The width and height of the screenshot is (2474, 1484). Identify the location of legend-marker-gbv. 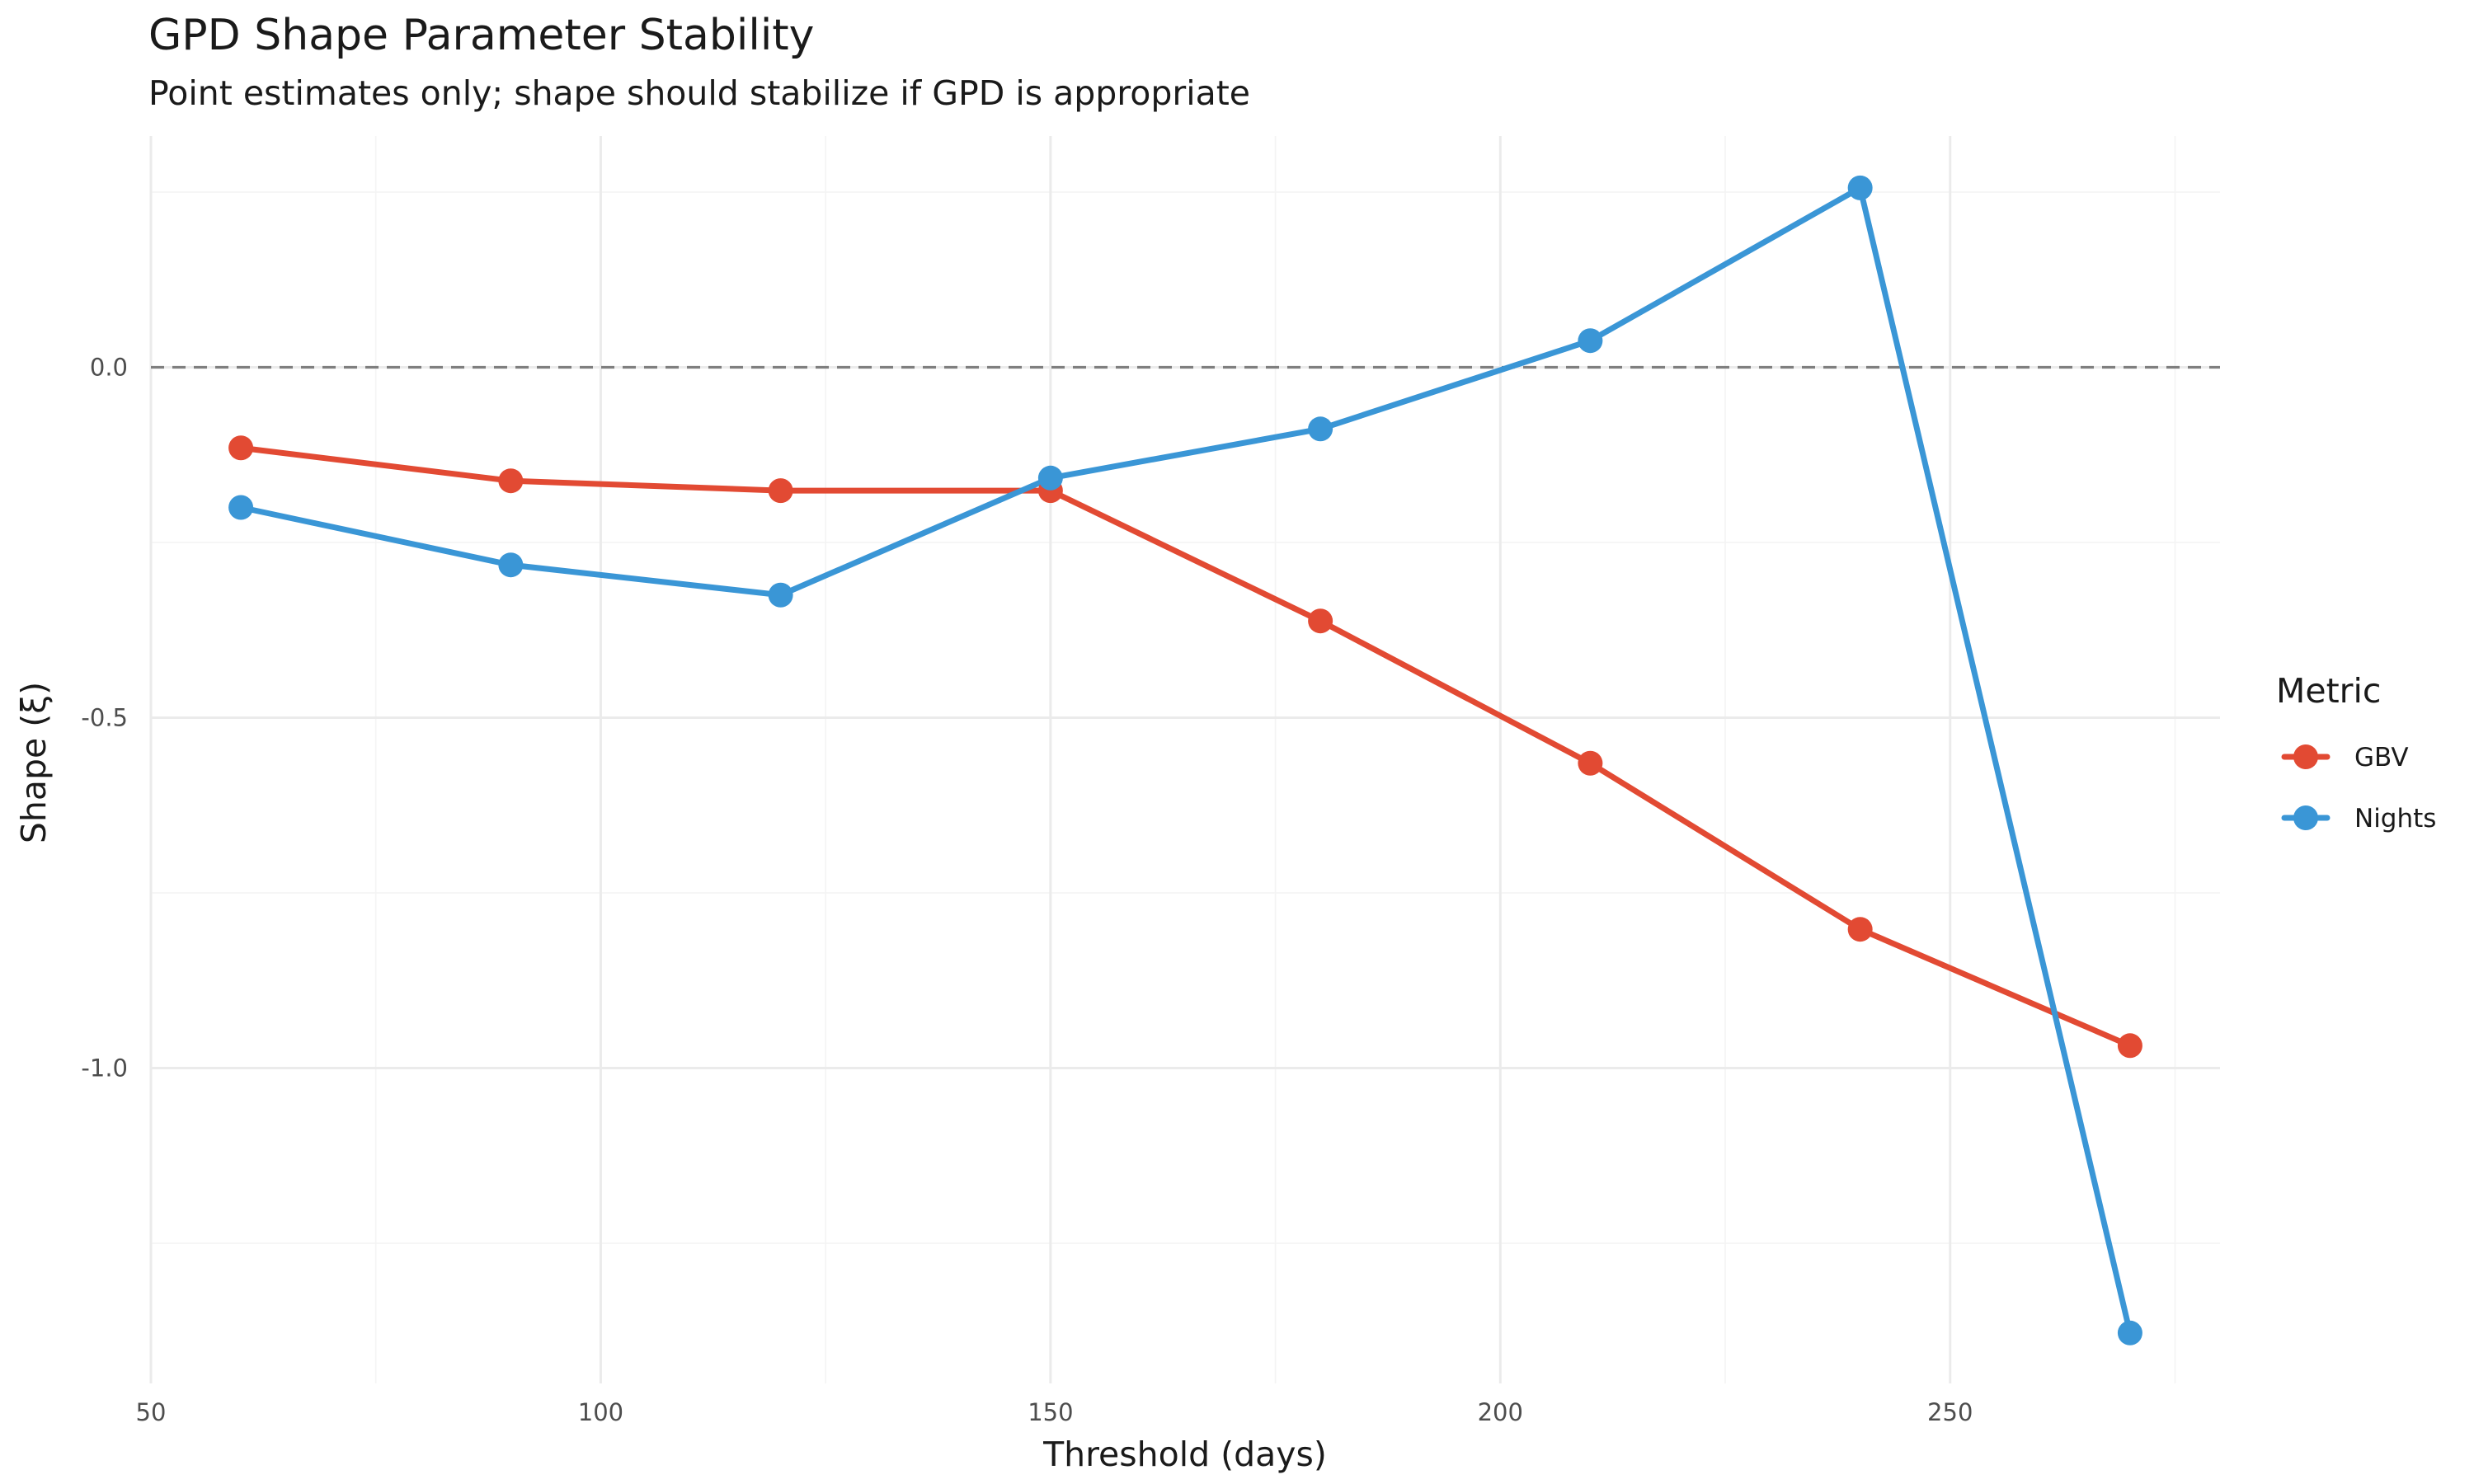
(2305, 756).